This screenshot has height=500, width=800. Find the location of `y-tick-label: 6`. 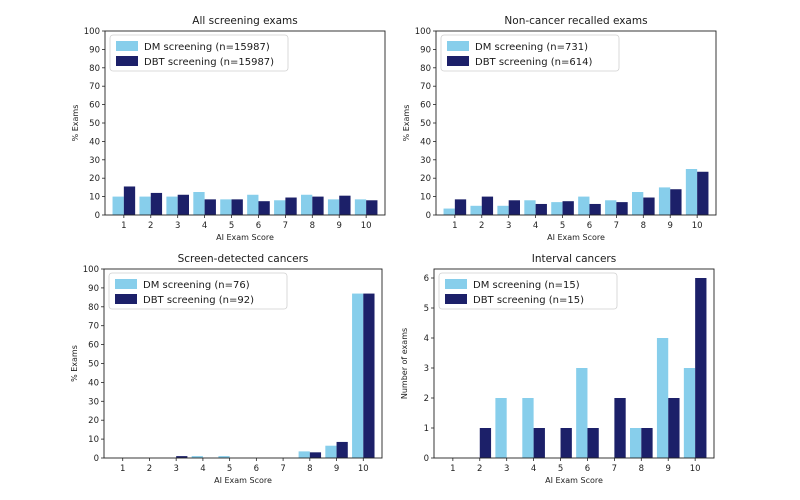

y-tick-label: 6 is located at coordinates (426, 279).